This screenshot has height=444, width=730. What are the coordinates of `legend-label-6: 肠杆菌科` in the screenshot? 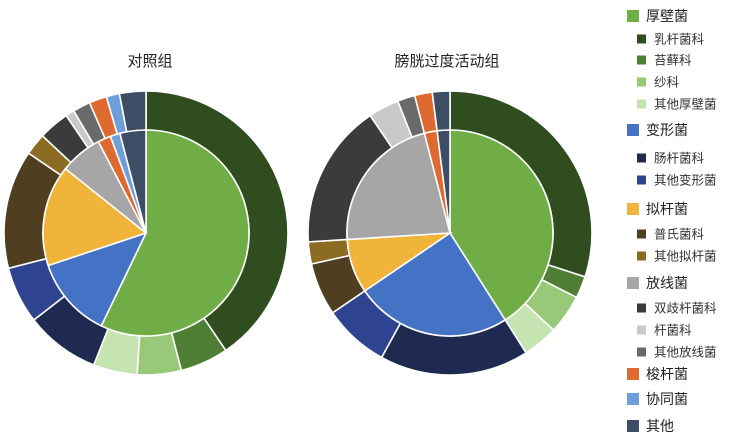 It's located at (679, 158).